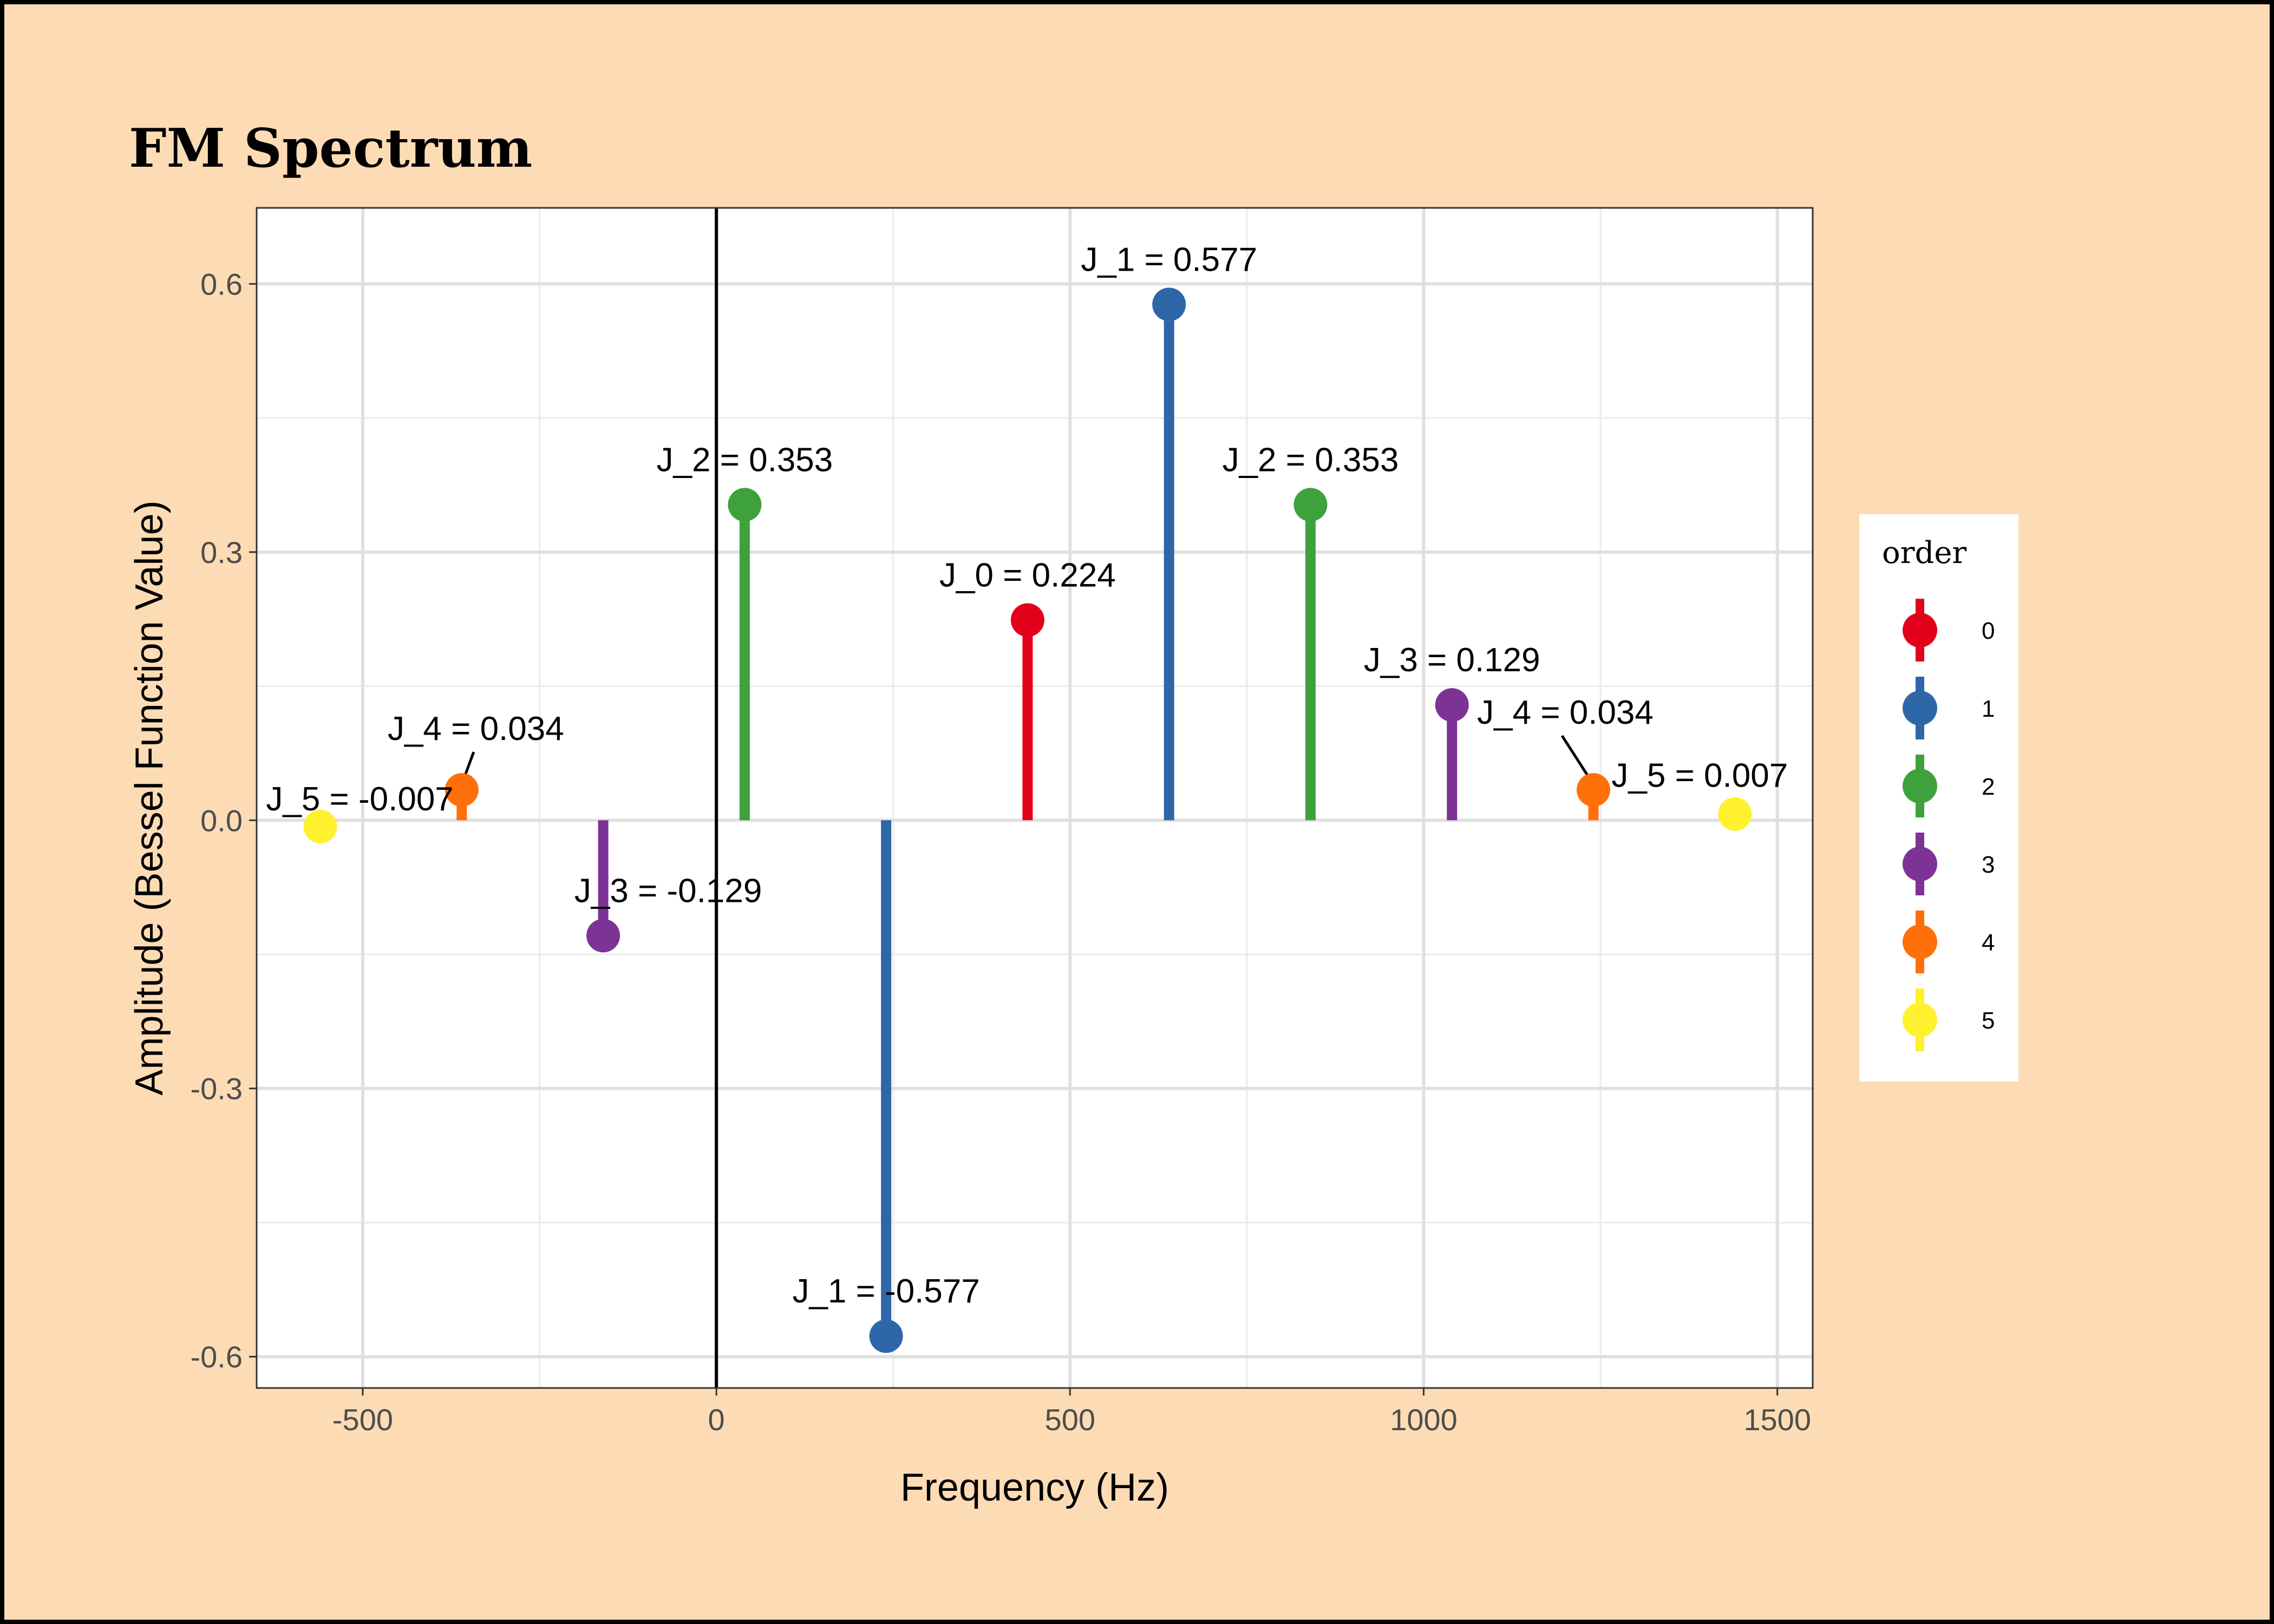 The image size is (2274, 1624). What do you see at coordinates (1035, 1487) in the screenshot?
I see `x-axis-title: Frequency (Hz)` at bounding box center [1035, 1487].